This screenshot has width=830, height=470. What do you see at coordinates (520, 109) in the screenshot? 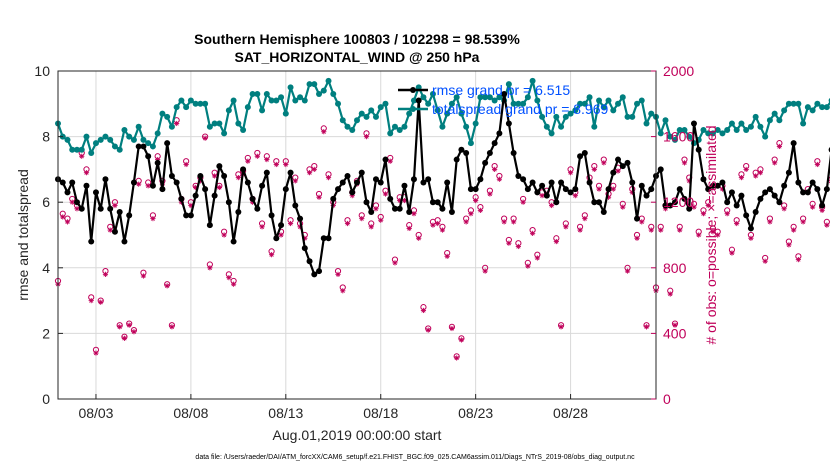
I see `legend-spread-label: totalspread grand pr = 8.969` at bounding box center [520, 109].